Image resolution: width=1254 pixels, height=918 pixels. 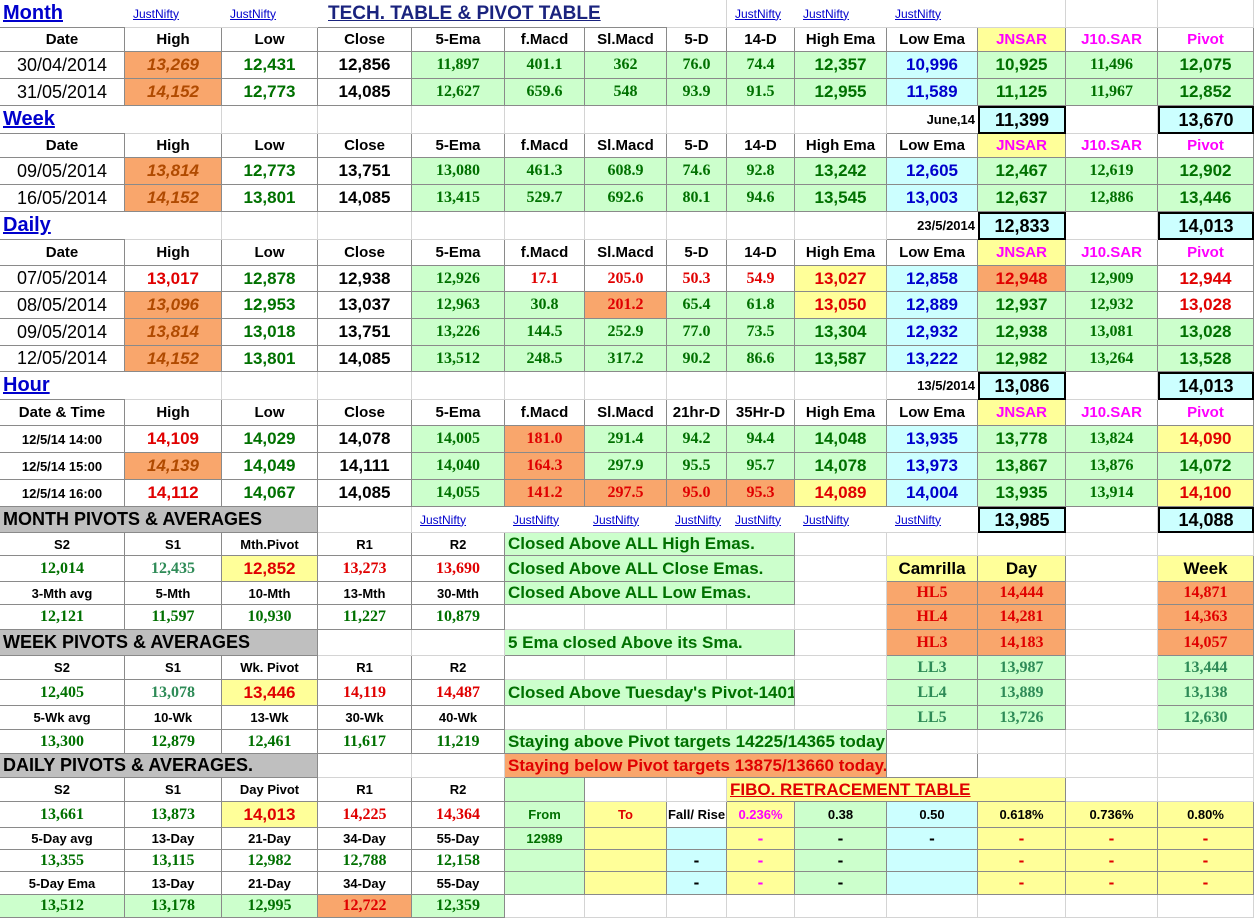 What do you see at coordinates (458, 198) in the screenshot?
I see `cell: 13,415` at bounding box center [458, 198].